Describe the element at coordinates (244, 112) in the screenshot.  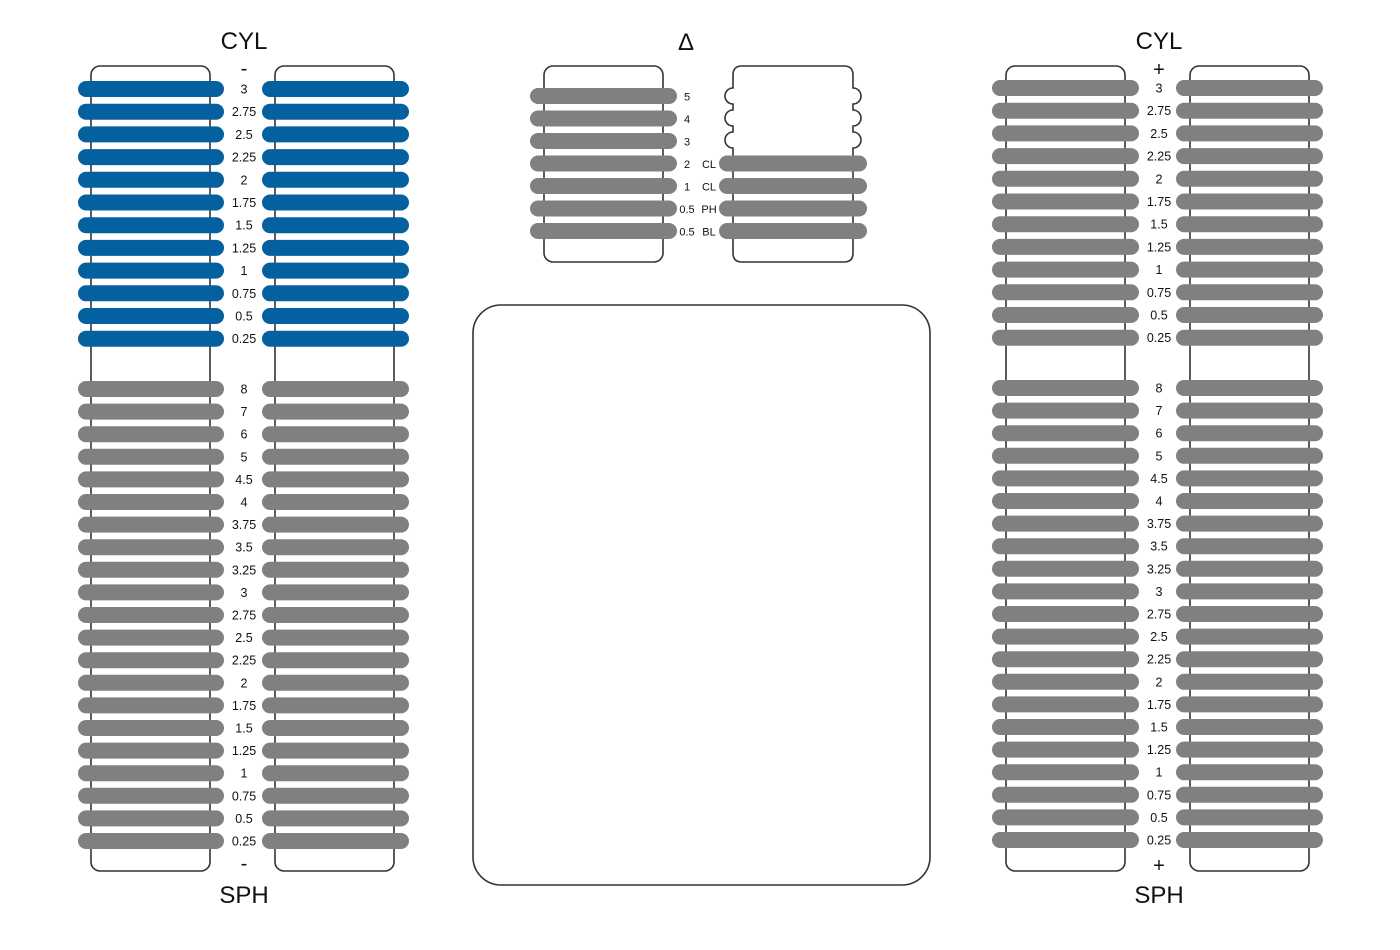
I see `minus-cyl-value-label: 2.75` at that location.